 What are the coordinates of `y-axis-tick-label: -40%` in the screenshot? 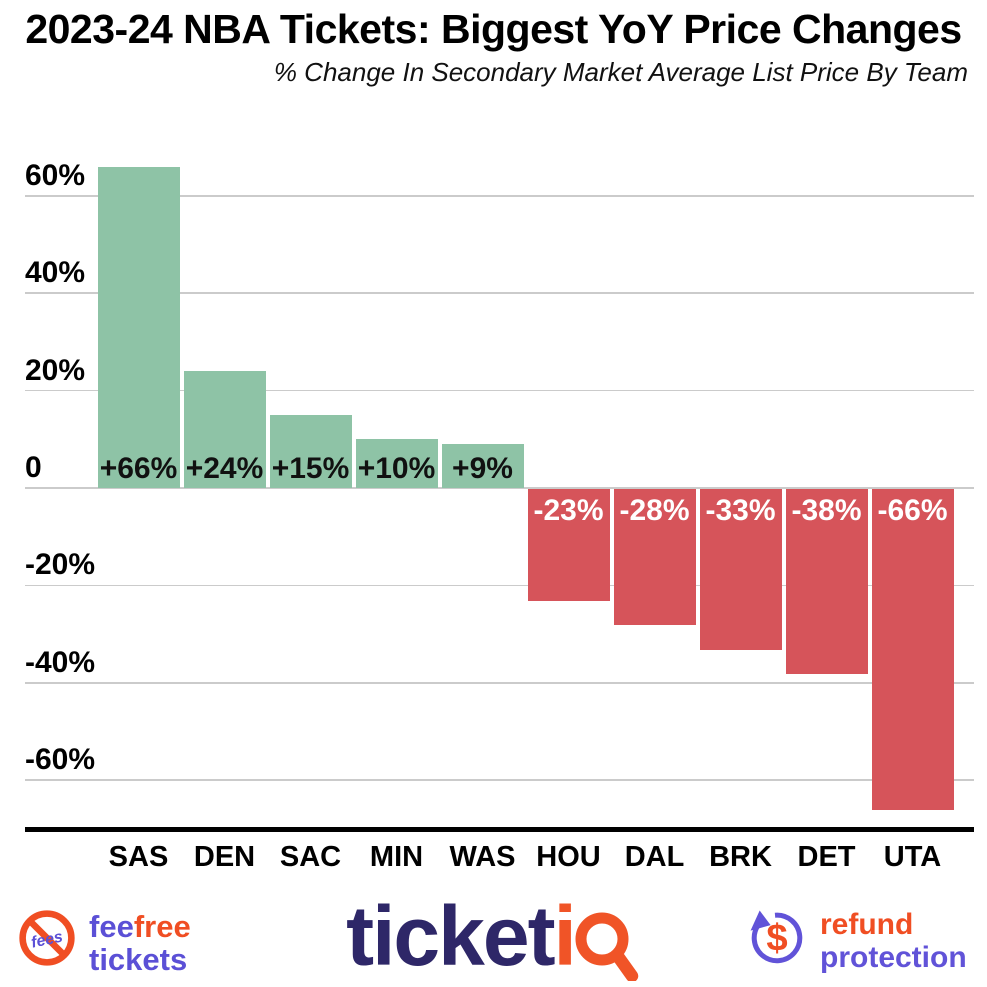 It's located at (60, 662).